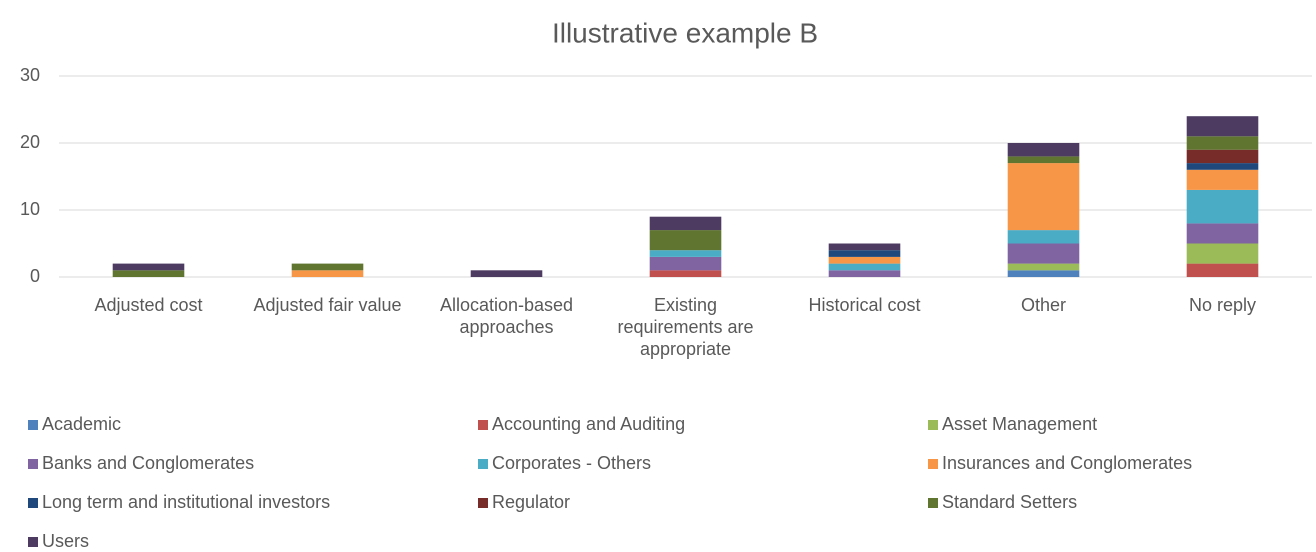 The height and width of the screenshot is (552, 1316). I want to click on x-tick-label: Existing requirements are appropriate, so click(685, 327).